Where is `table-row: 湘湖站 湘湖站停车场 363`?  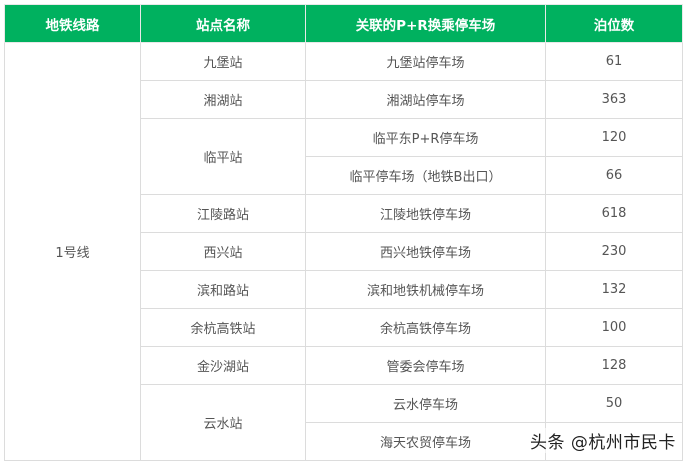 table-row: 湘湖站 湘湖站停车场 363 is located at coordinates (344, 99).